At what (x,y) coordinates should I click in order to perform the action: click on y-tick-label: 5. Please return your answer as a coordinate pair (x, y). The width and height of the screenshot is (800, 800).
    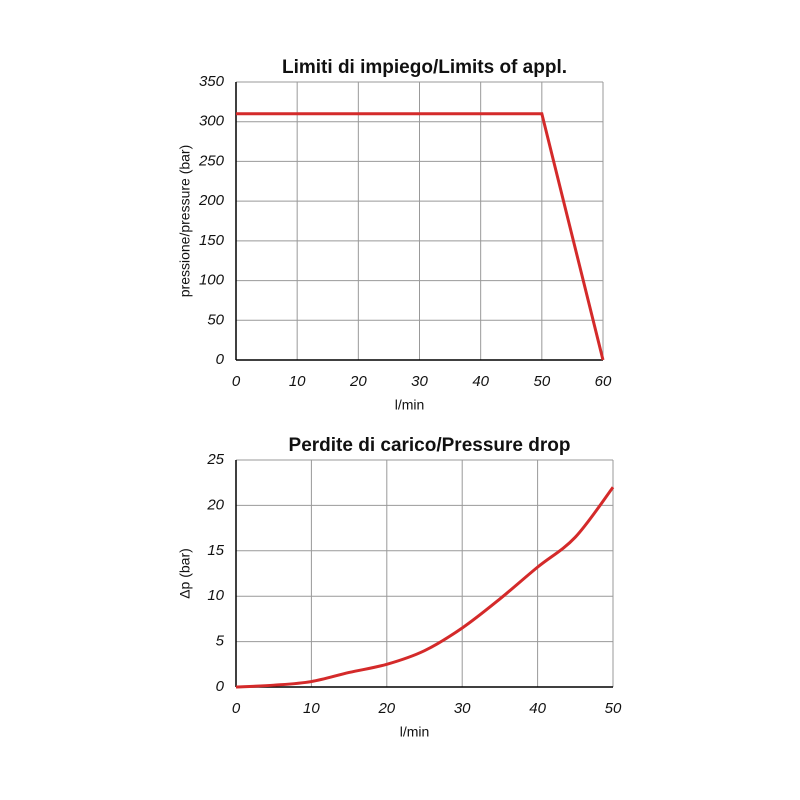
    Looking at the image, I should click on (220, 641).